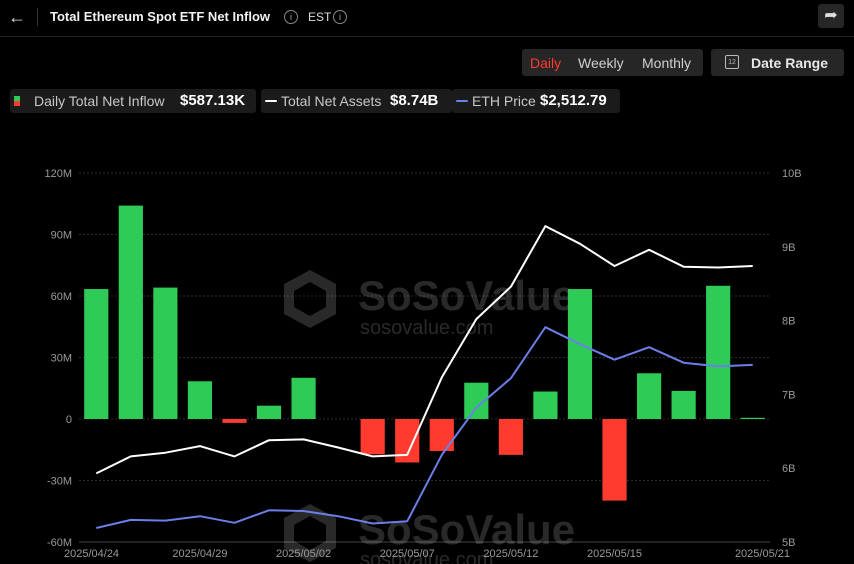 Image resolution: width=854 pixels, height=564 pixels. What do you see at coordinates (61, 297) in the screenshot?
I see `y-left-tick-label: 60M` at bounding box center [61, 297].